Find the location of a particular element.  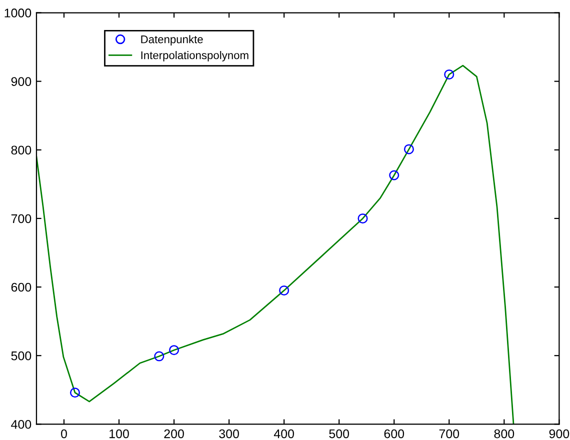

legend-label: Interpolationspolynom is located at coordinates (194, 56).